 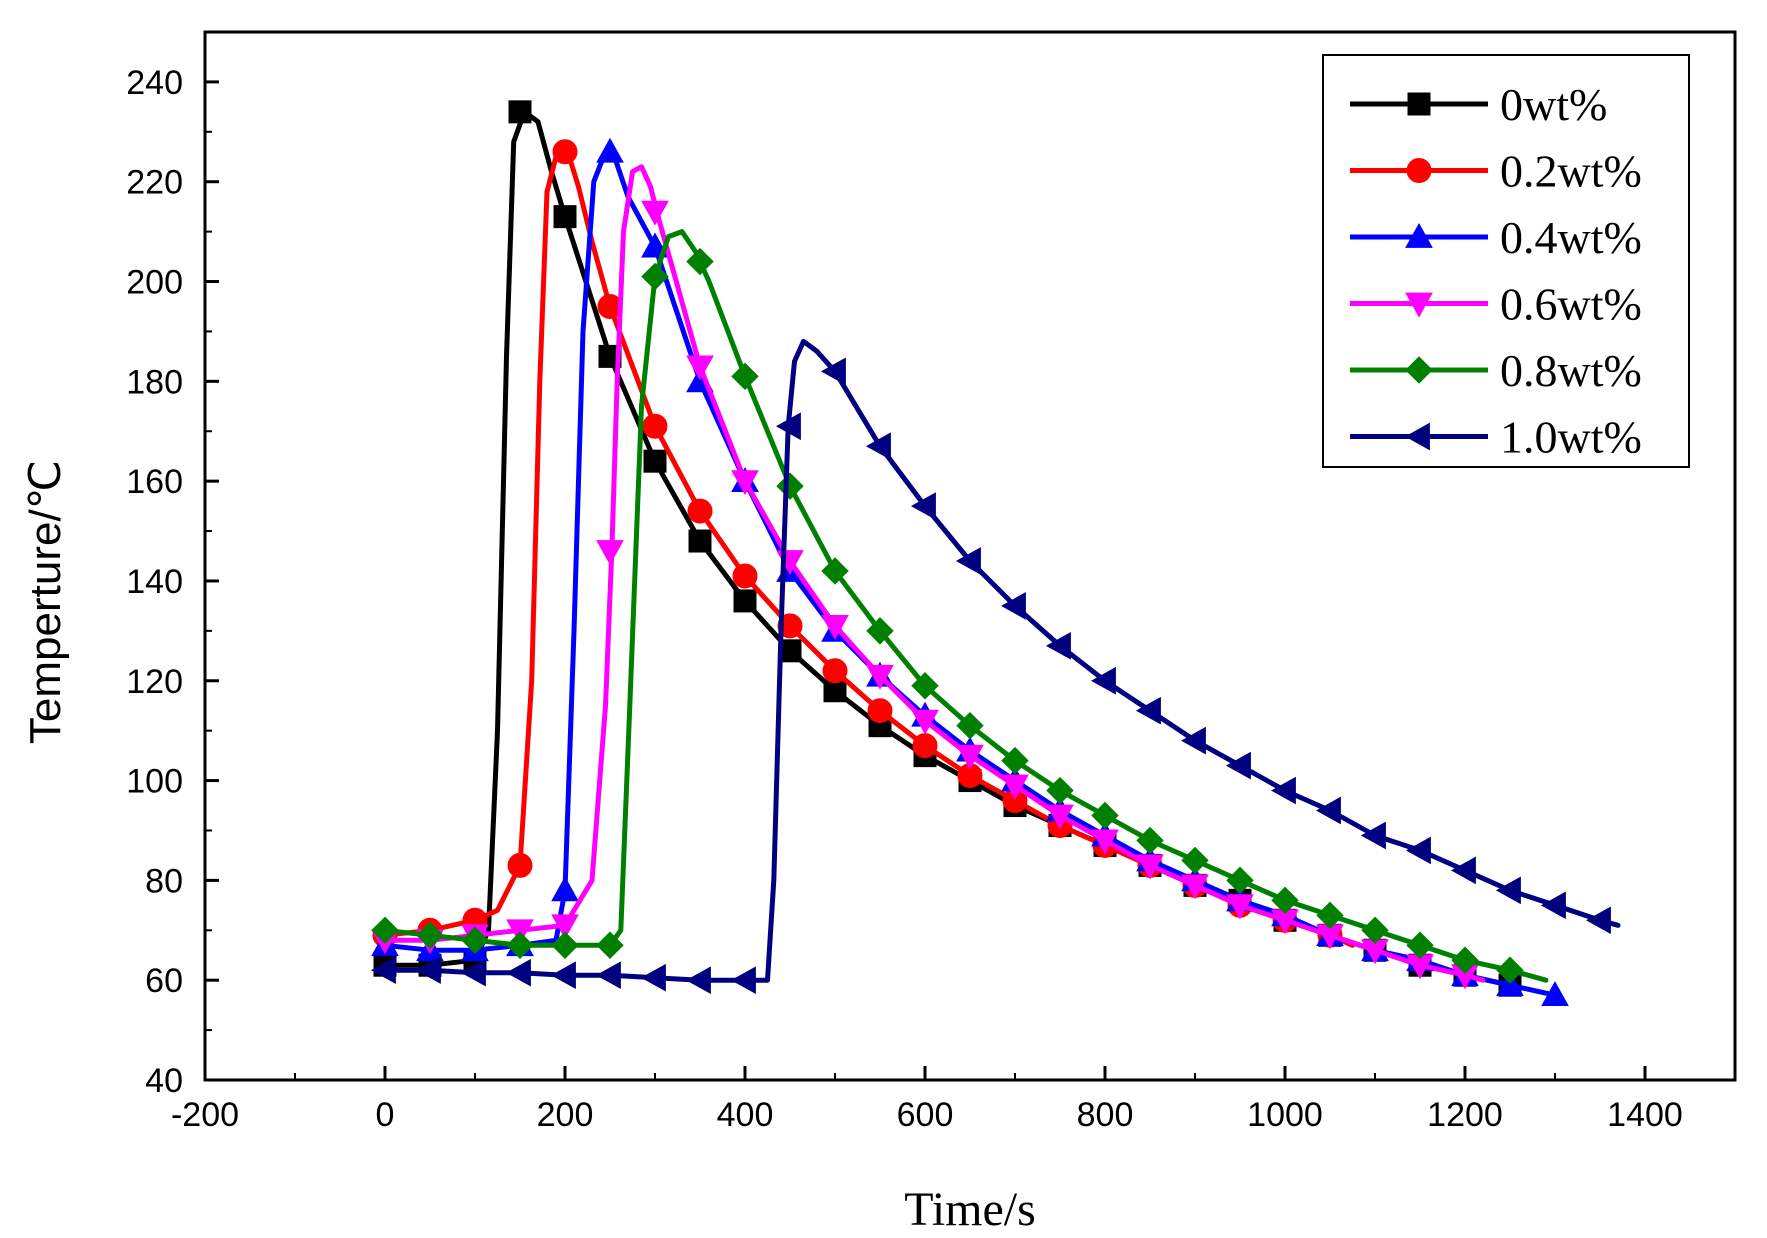 I want to click on legend-box, so click(x=1506, y=261).